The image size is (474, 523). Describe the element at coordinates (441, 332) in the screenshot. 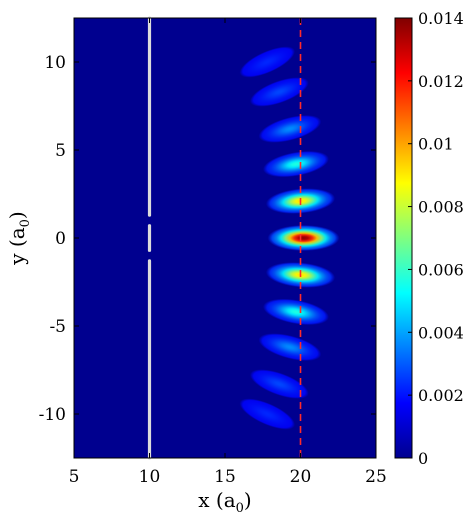

I see `colorbar-tick-label: 0.004` at that location.